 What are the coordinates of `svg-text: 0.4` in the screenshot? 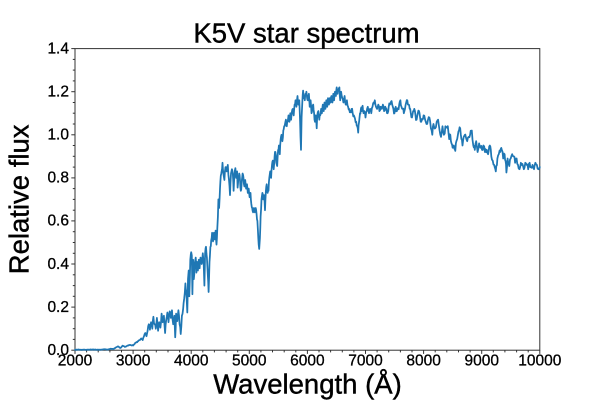 It's located at (58, 264).